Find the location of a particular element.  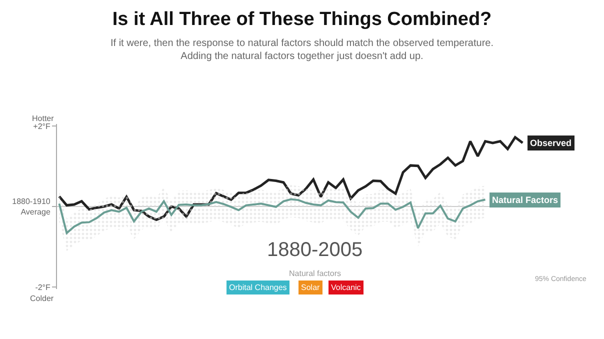

annotation: Orbital Changes is located at coordinates (258, 287).